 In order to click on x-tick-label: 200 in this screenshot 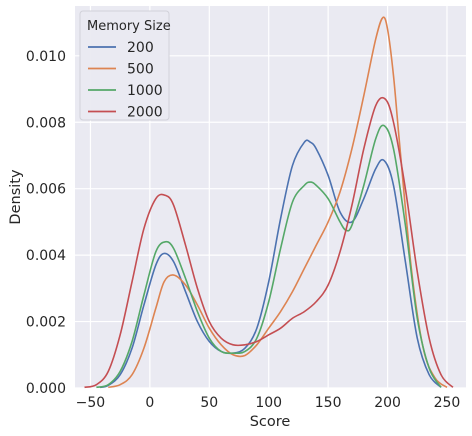, I will do `click(387, 403)`.